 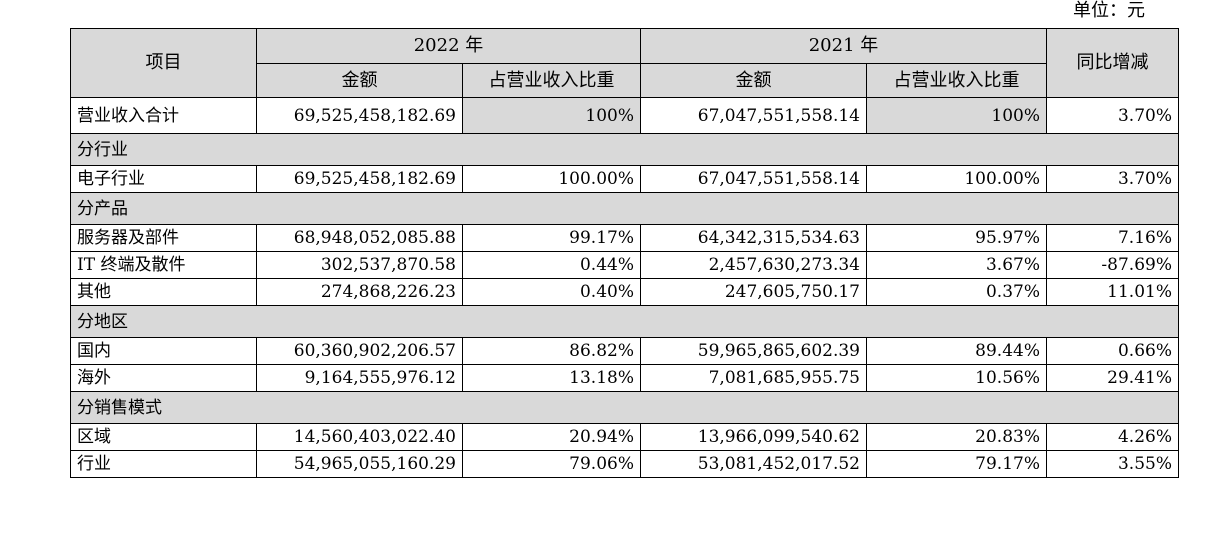 I want to click on header-row-columns: 金额 占营业收入比重 金额 占营业收入比重, so click(x=625, y=80).